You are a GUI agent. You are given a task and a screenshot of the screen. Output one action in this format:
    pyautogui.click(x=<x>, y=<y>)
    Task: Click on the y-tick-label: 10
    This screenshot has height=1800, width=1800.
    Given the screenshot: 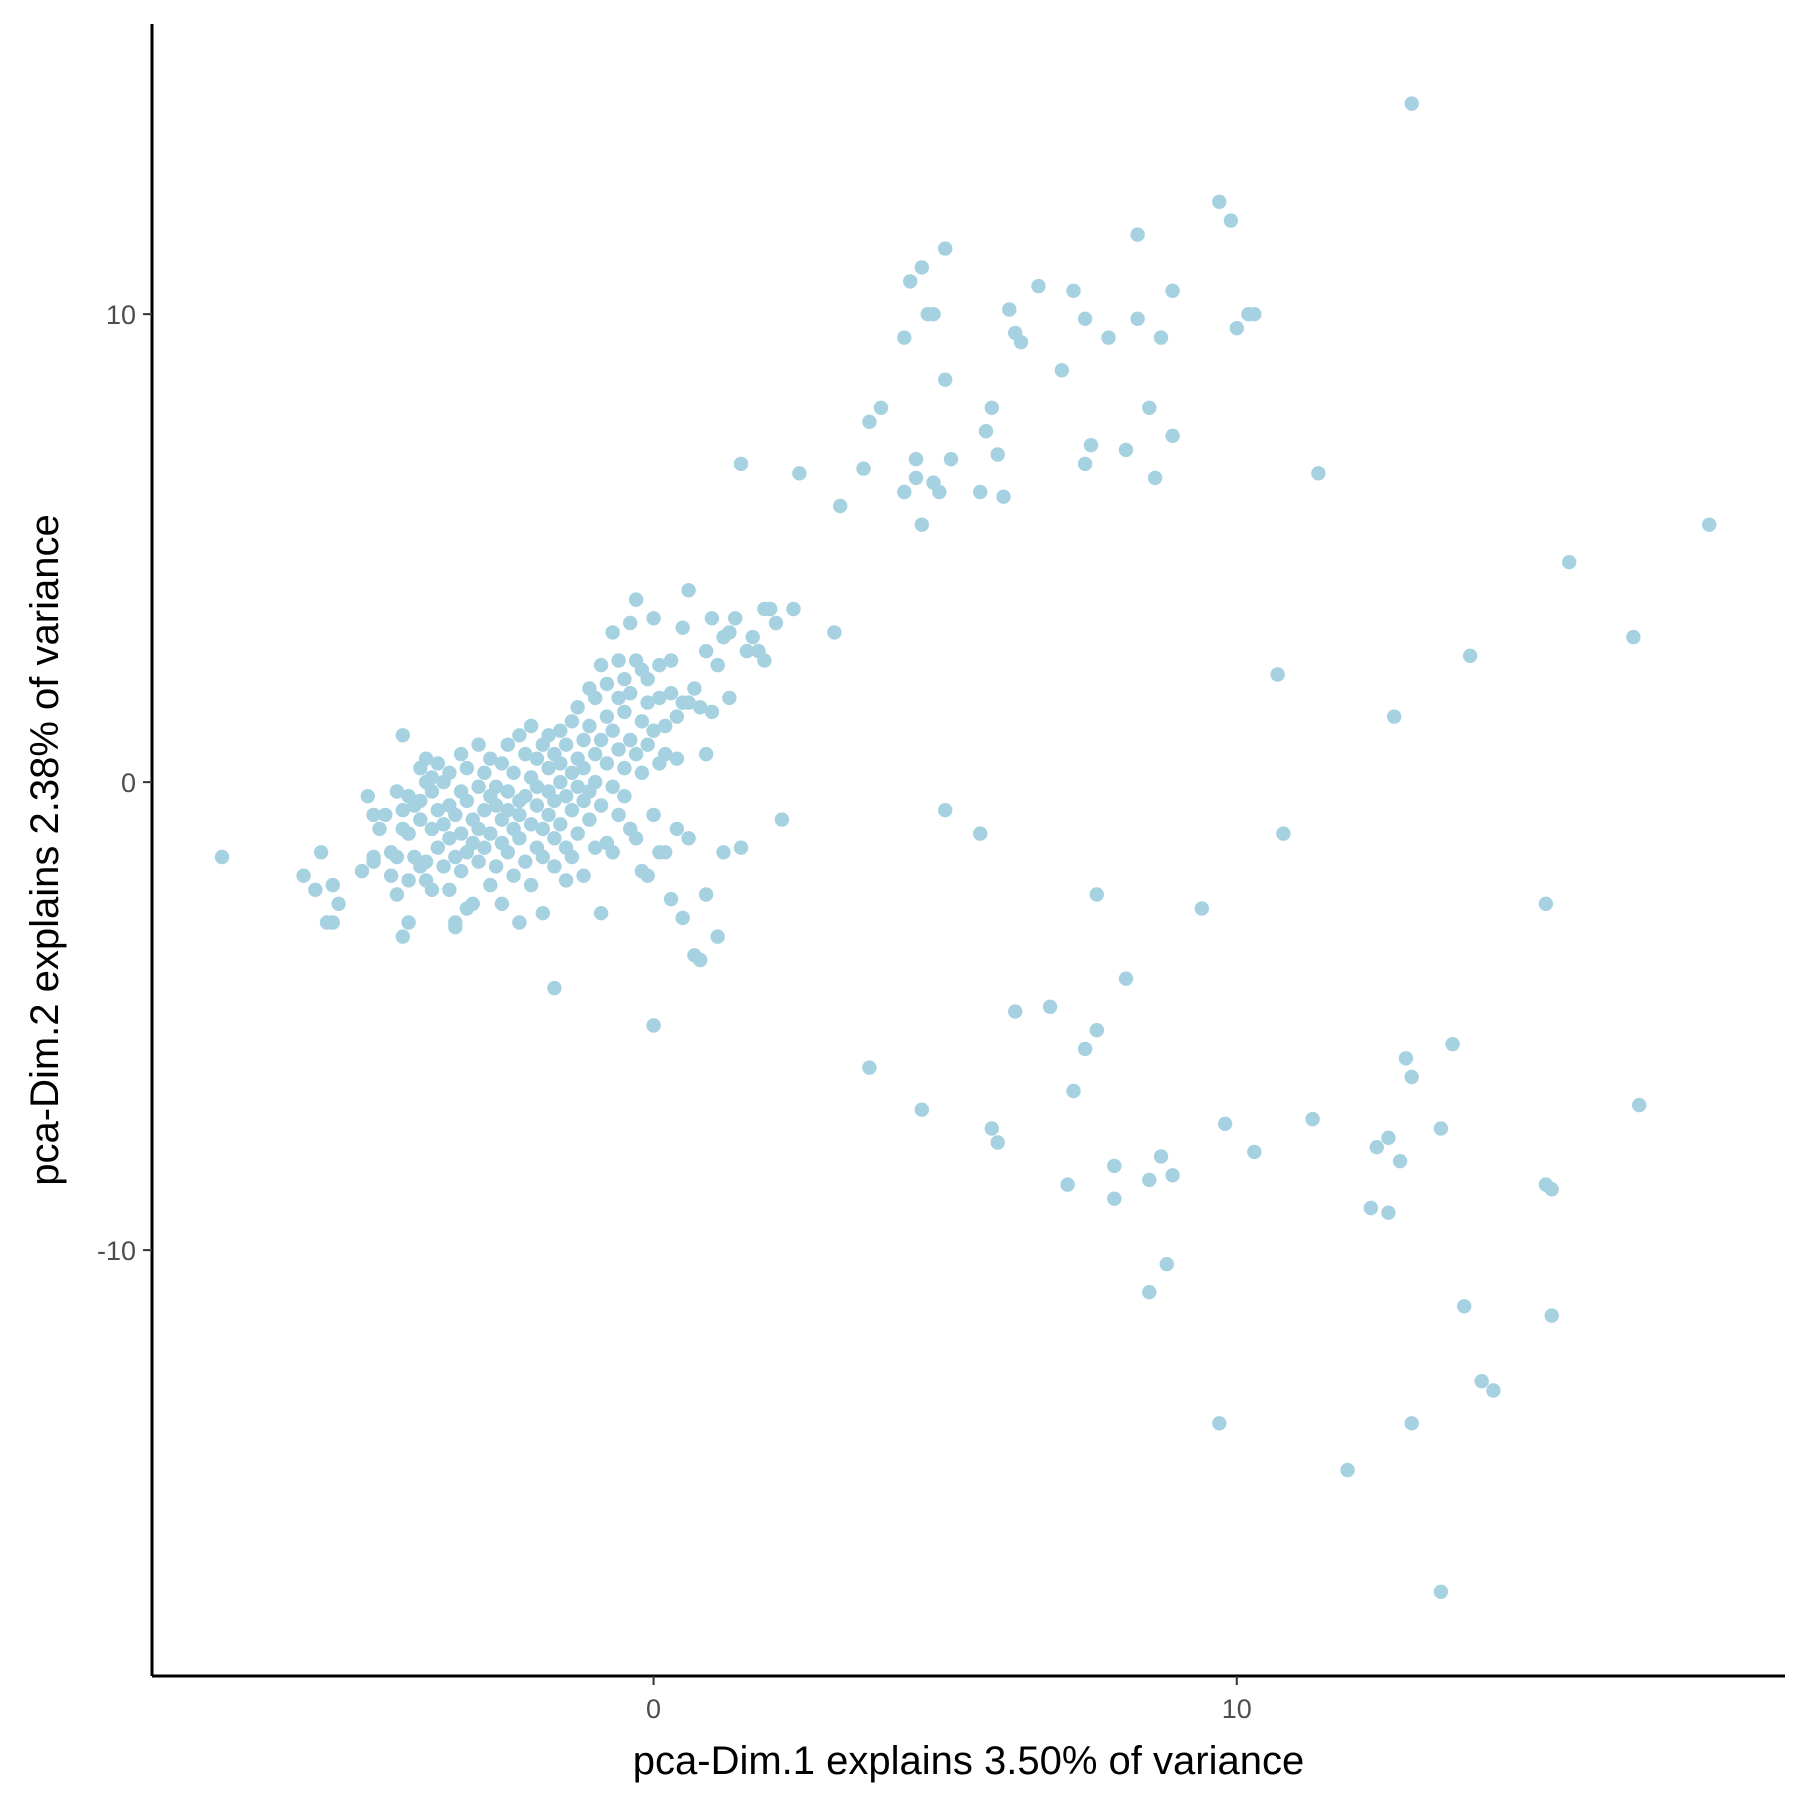 What is the action you would take?
    pyautogui.click(x=121, y=315)
    